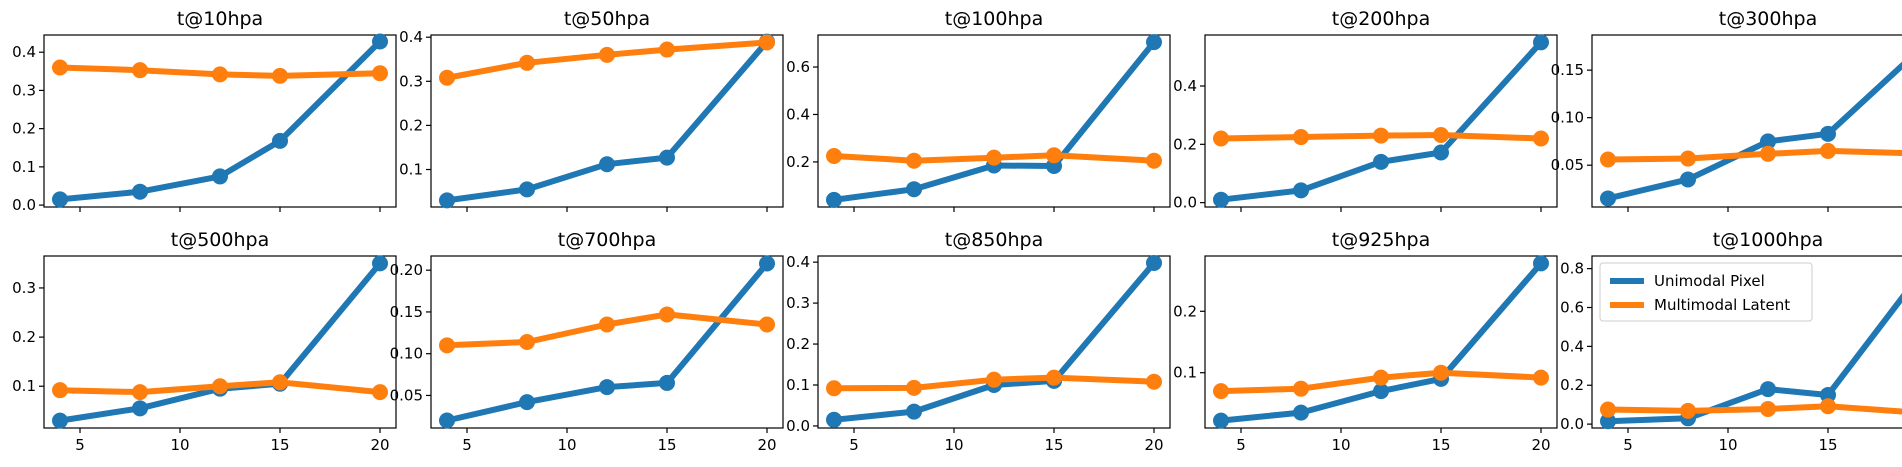 This screenshot has height=467, width=1902. I want to click on y-tick-label: 0.3, so click(24, 90).